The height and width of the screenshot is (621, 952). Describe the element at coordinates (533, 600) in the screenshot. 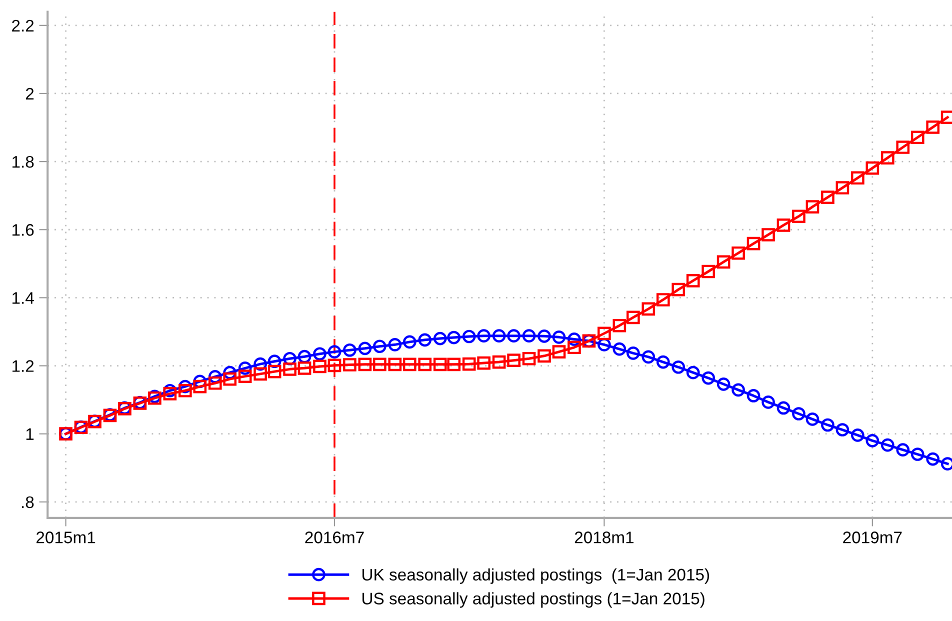

I see `legend-label: US seasonally adjusted postings (1=Jan 2015)` at that location.